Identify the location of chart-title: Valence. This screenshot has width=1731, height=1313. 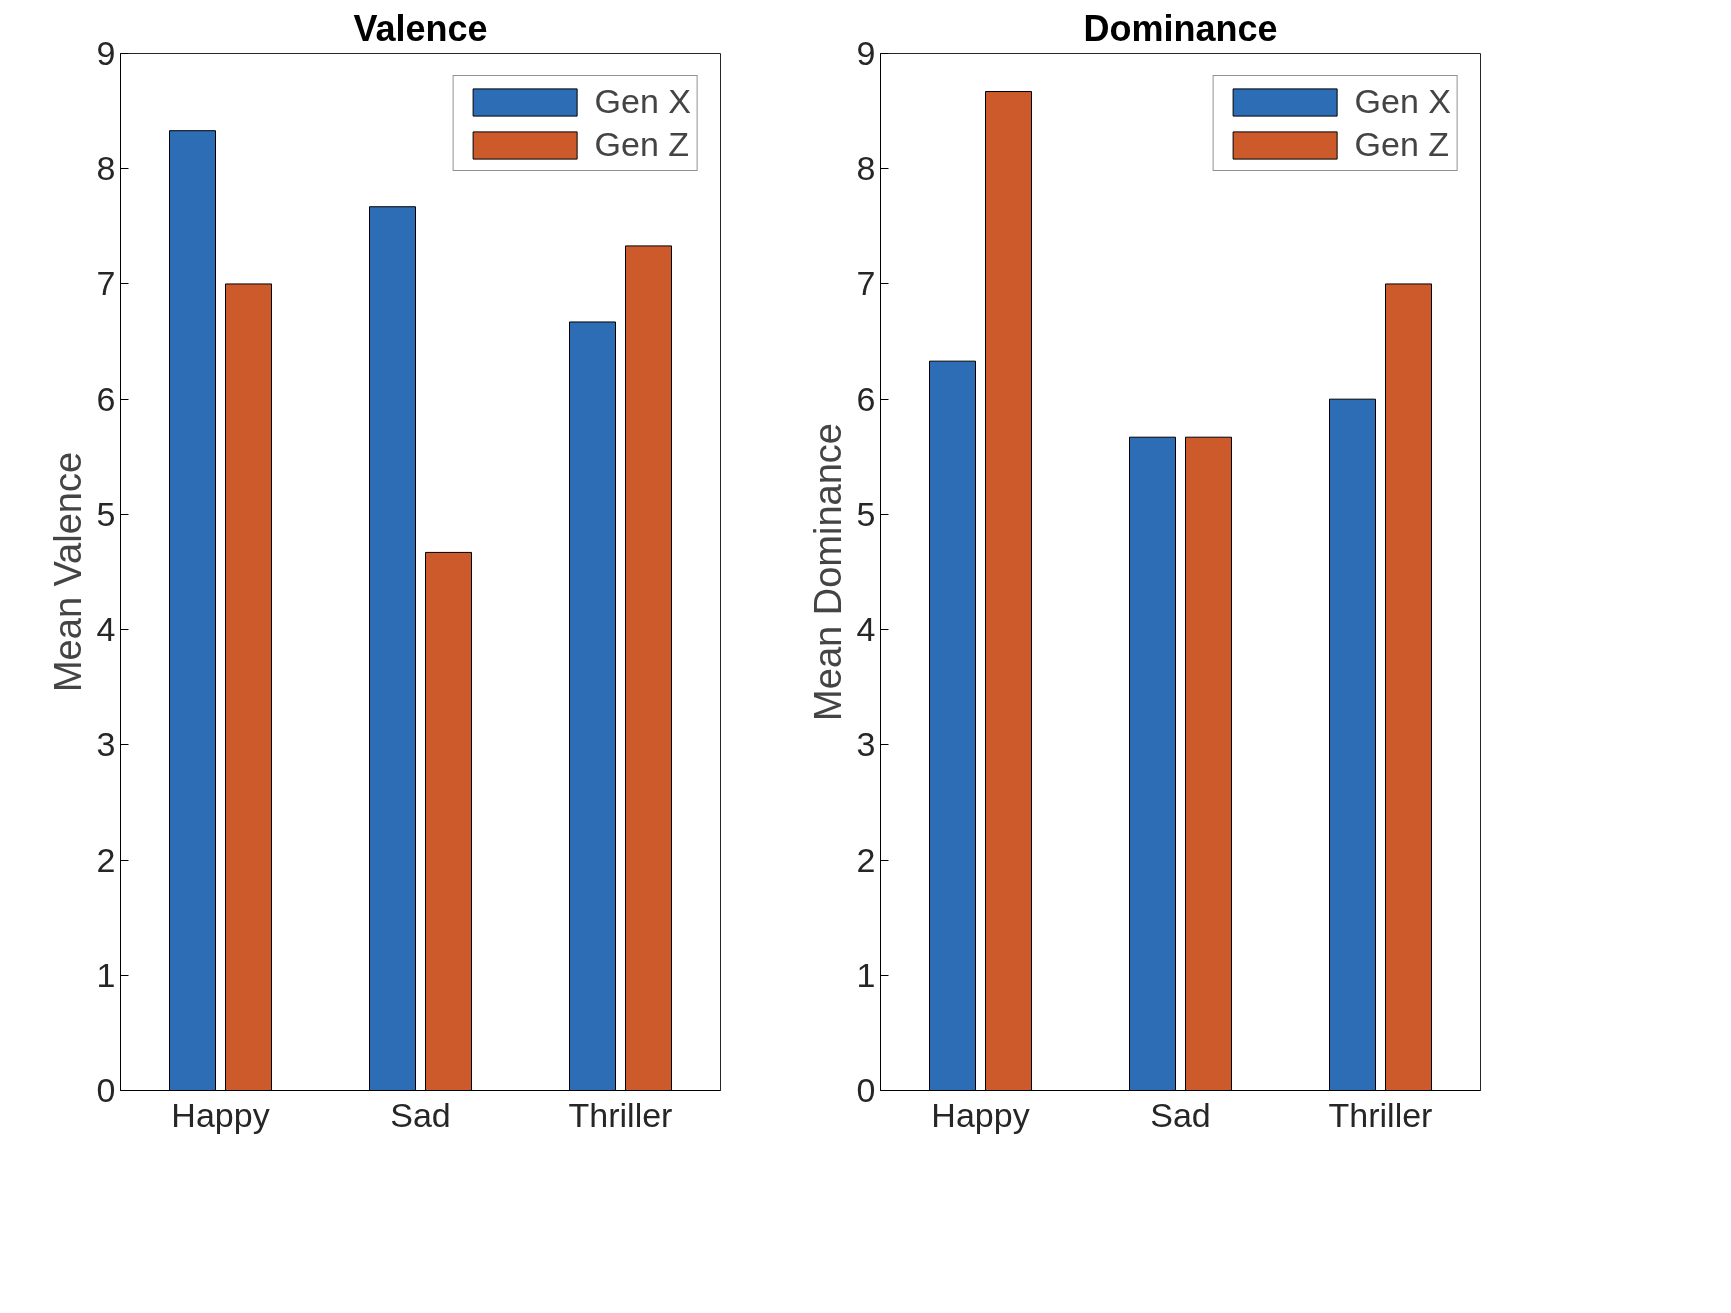
(420, 28).